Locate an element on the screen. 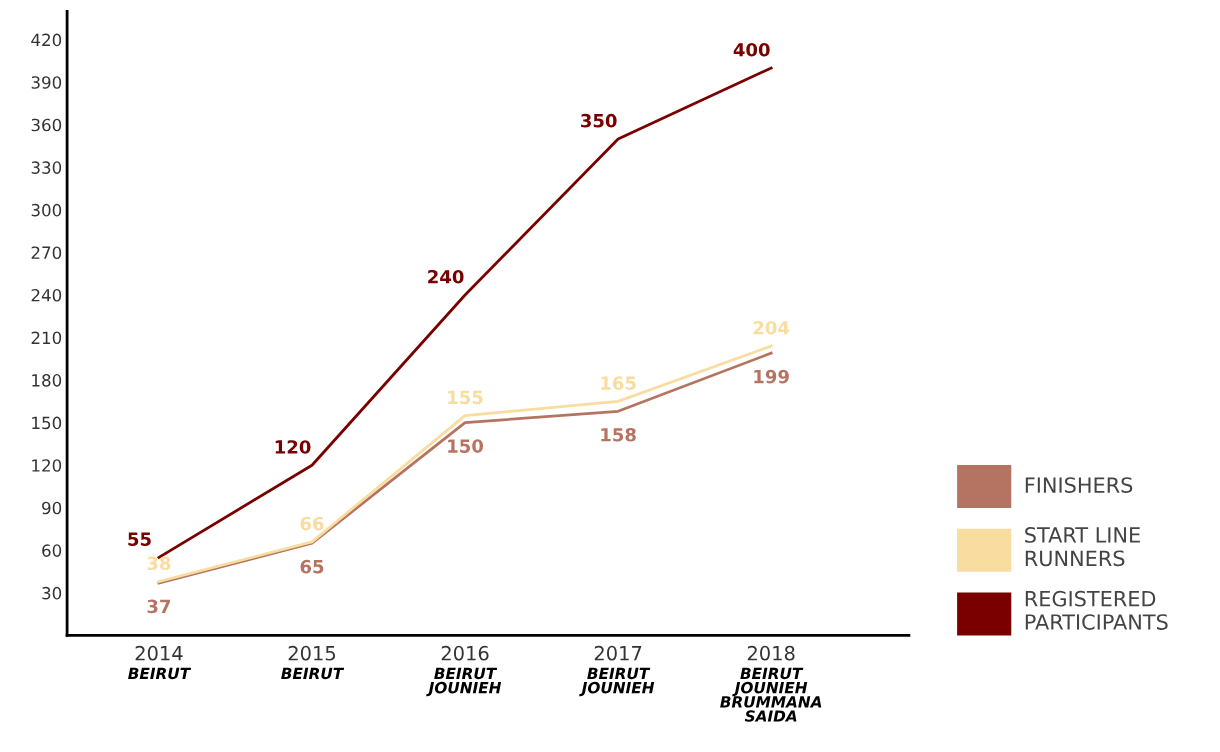 The image size is (1220, 752). data-label: 38 is located at coordinates (159, 563).